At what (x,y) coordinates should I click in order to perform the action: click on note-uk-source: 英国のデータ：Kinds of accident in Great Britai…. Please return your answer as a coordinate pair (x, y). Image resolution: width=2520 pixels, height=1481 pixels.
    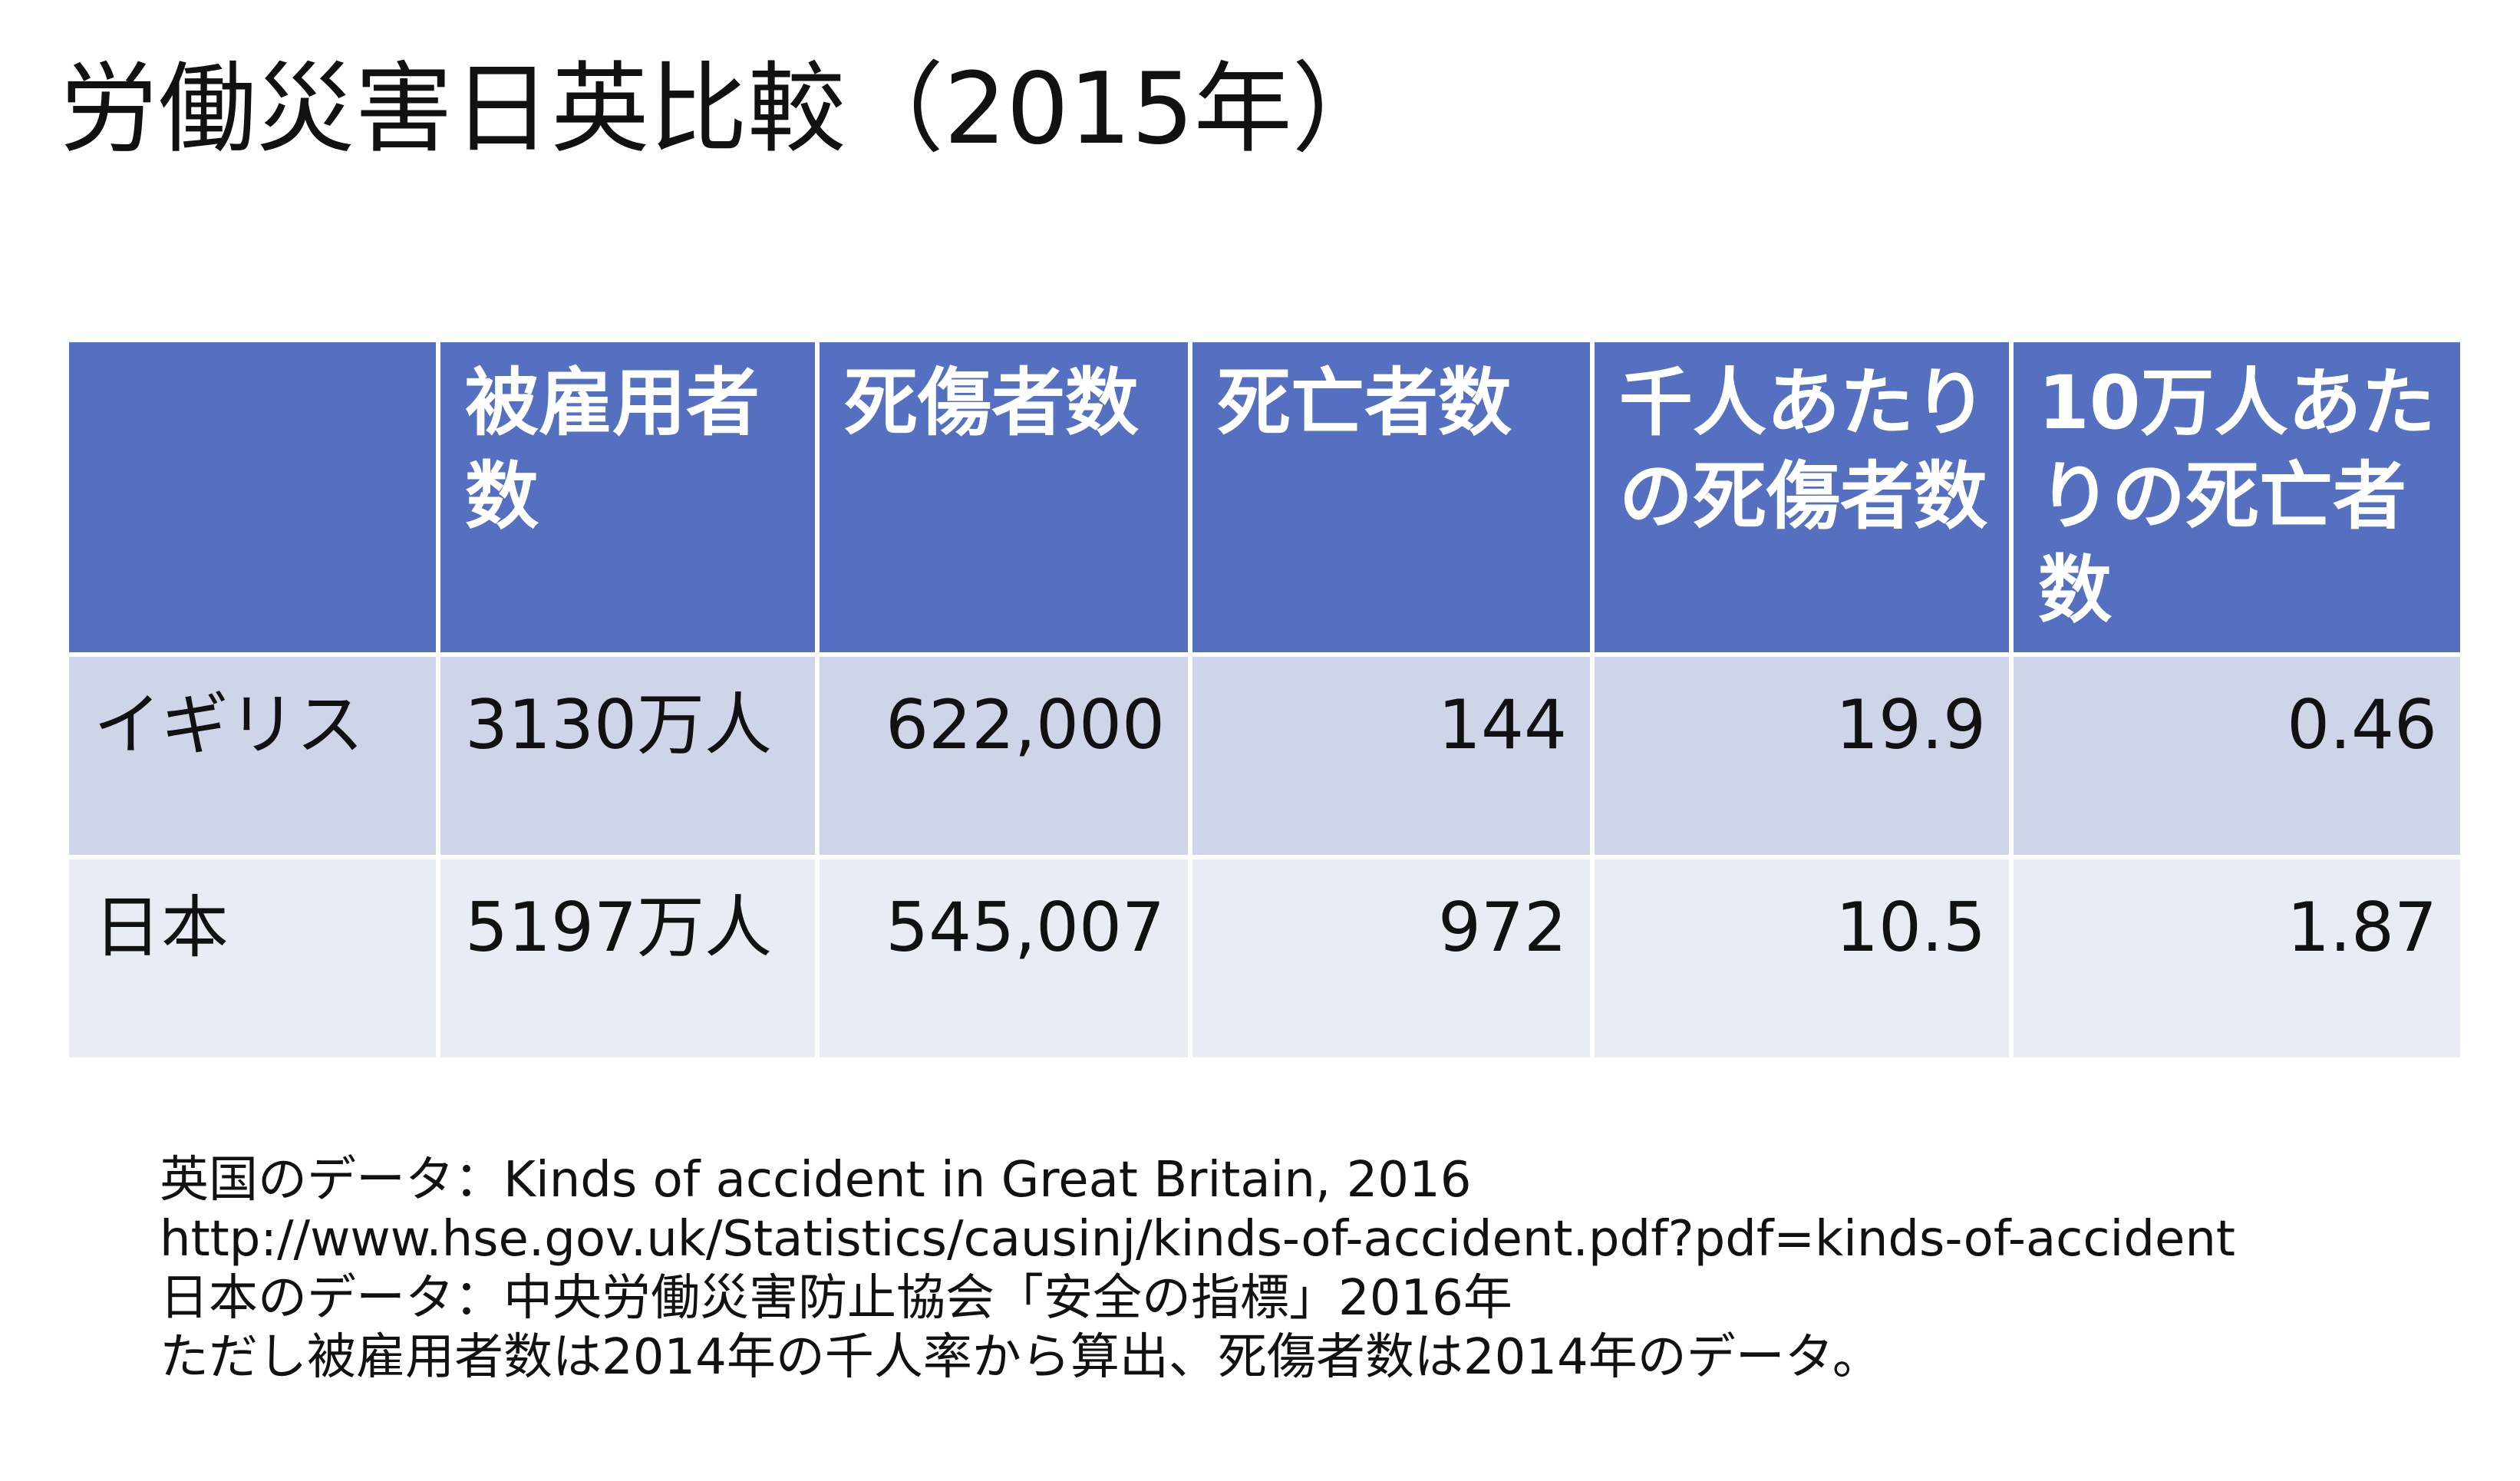
    Looking at the image, I should click on (816, 1180).